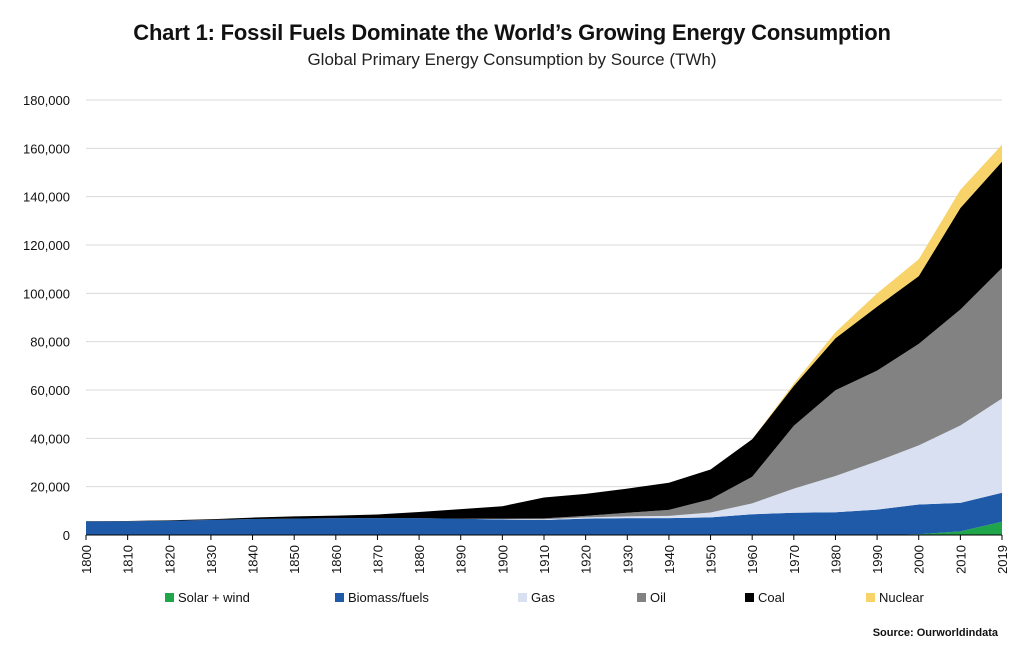 The height and width of the screenshot is (668, 1024). Describe the element at coordinates (901, 597) in the screenshot. I see `legend-label: Nuclear` at that location.